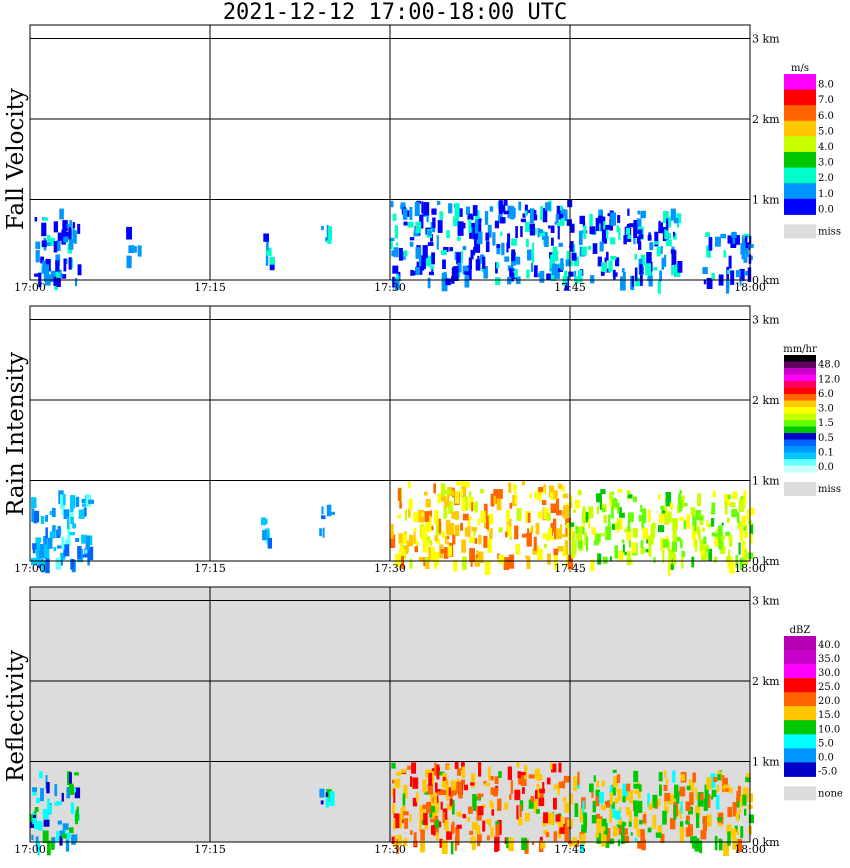  What do you see at coordinates (826, 743) in the screenshot?
I see `colorbar-label: 5.0` at bounding box center [826, 743].